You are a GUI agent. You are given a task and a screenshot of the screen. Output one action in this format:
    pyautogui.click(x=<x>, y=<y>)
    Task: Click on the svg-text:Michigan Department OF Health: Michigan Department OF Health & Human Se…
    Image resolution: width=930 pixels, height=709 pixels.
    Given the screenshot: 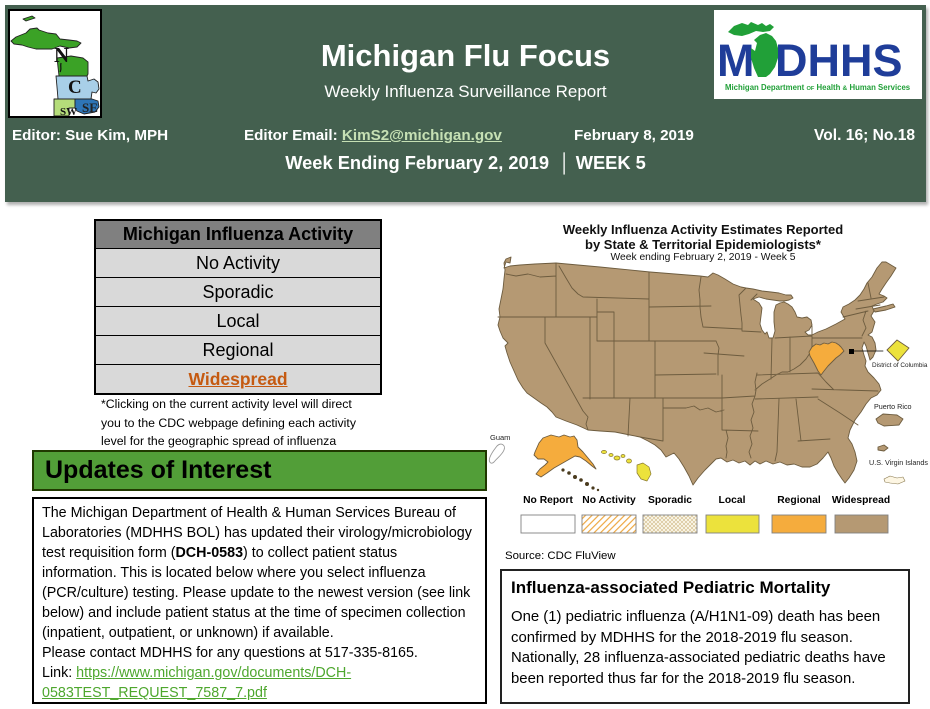 What is the action you would take?
    pyautogui.click(x=818, y=87)
    